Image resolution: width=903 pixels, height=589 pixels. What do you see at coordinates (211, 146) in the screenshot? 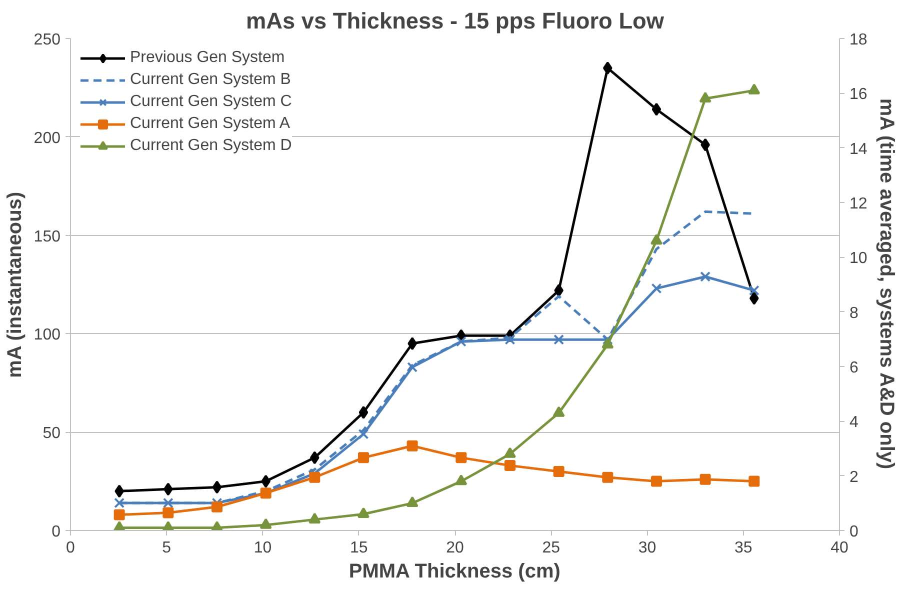
I see `legend-label: Current Gen System D` at bounding box center [211, 146].